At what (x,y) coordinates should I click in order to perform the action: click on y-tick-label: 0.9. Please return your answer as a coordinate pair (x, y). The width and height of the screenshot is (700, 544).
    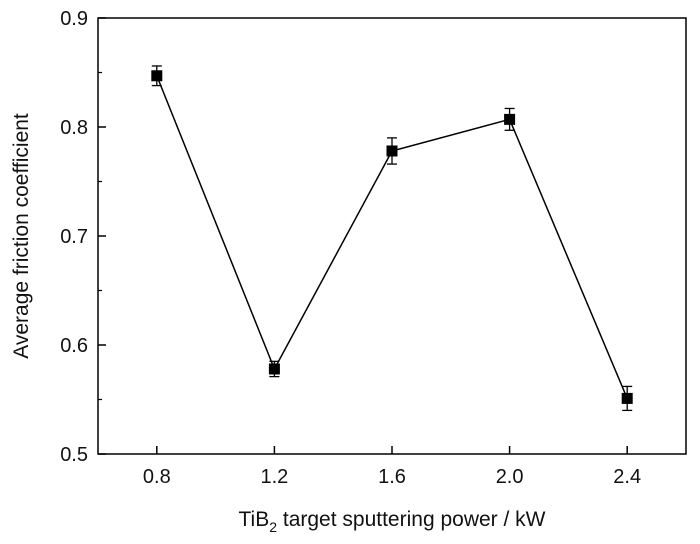
    Looking at the image, I should click on (74, 19).